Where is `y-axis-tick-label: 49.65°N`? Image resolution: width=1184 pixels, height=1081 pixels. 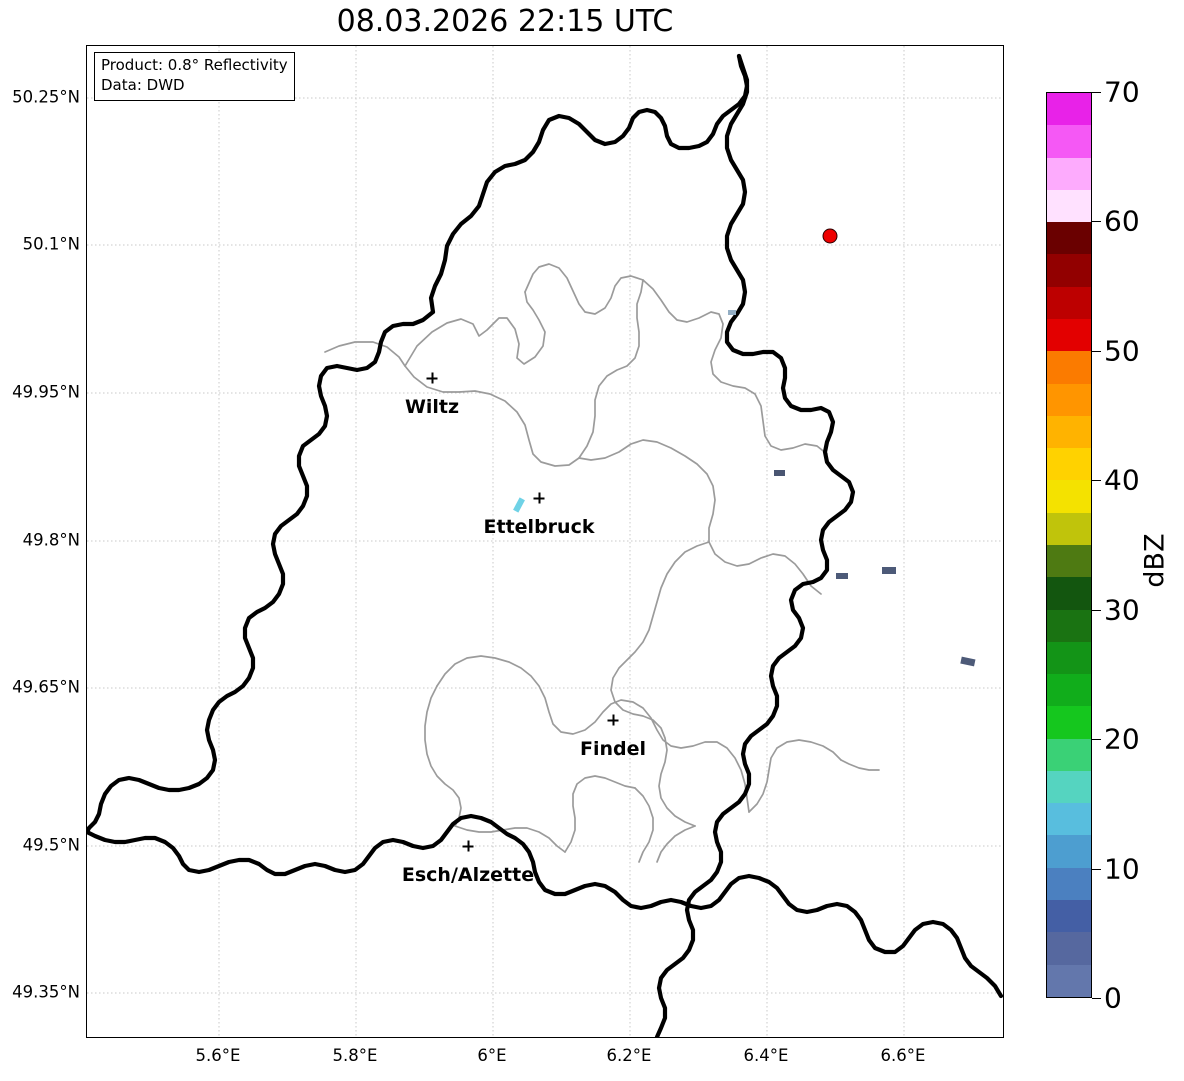 y-axis-tick-label: 49.65°N is located at coordinates (46, 687).